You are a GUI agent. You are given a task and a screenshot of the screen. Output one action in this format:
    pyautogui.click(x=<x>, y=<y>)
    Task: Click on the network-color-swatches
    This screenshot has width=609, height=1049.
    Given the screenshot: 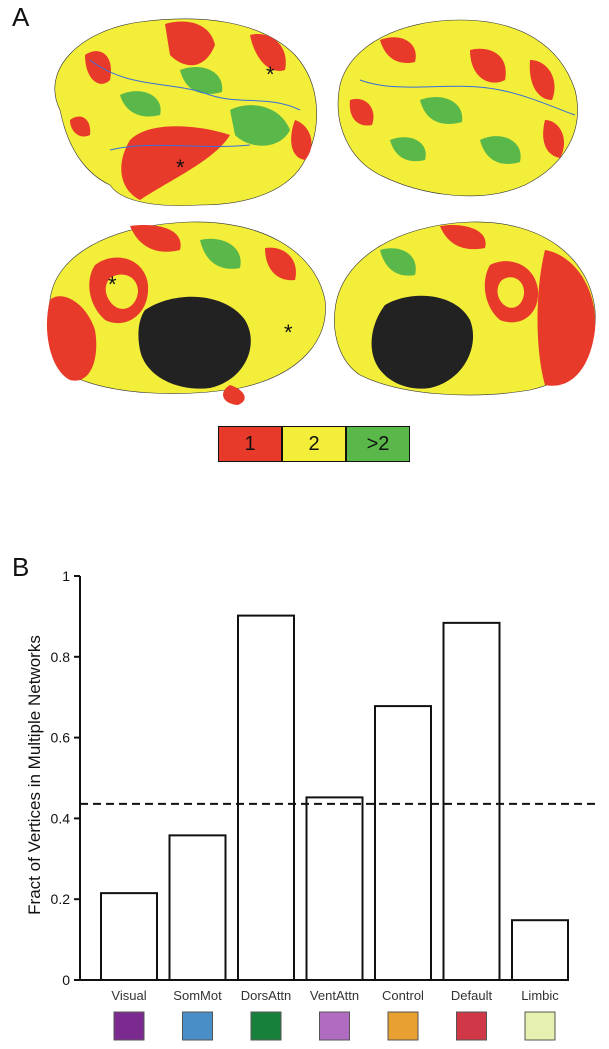 What is the action you would take?
    pyautogui.click(x=334, y=1026)
    